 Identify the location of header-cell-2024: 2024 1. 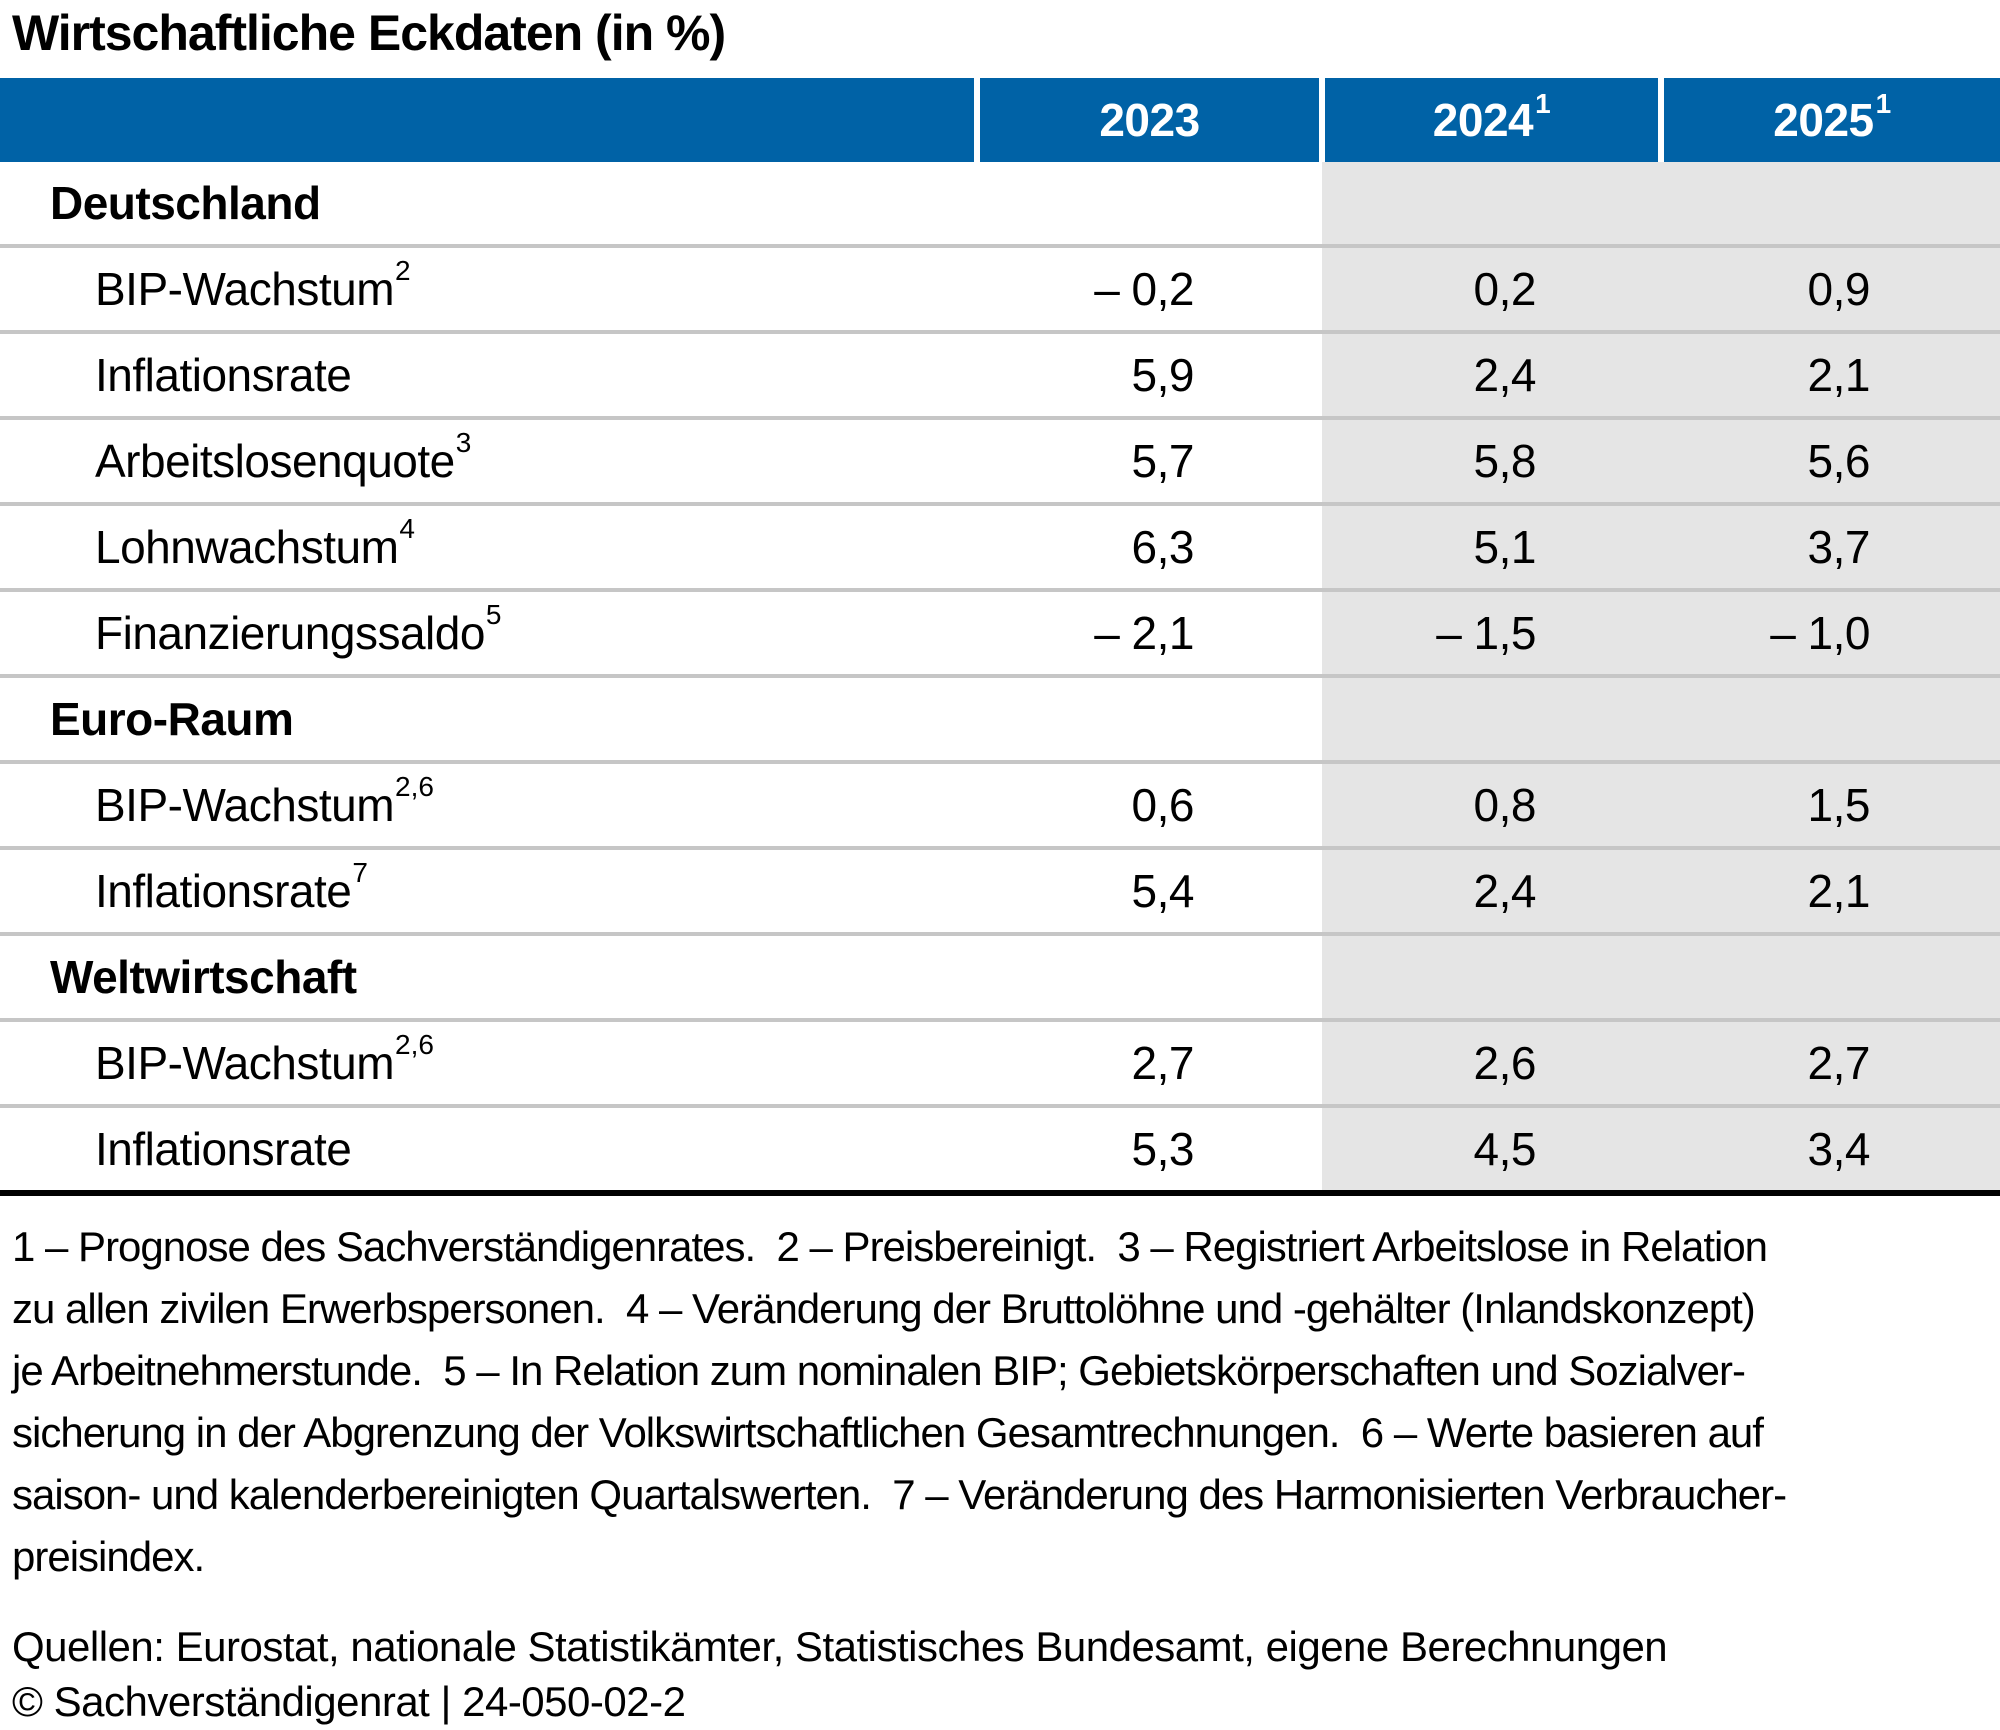
(1491, 120).